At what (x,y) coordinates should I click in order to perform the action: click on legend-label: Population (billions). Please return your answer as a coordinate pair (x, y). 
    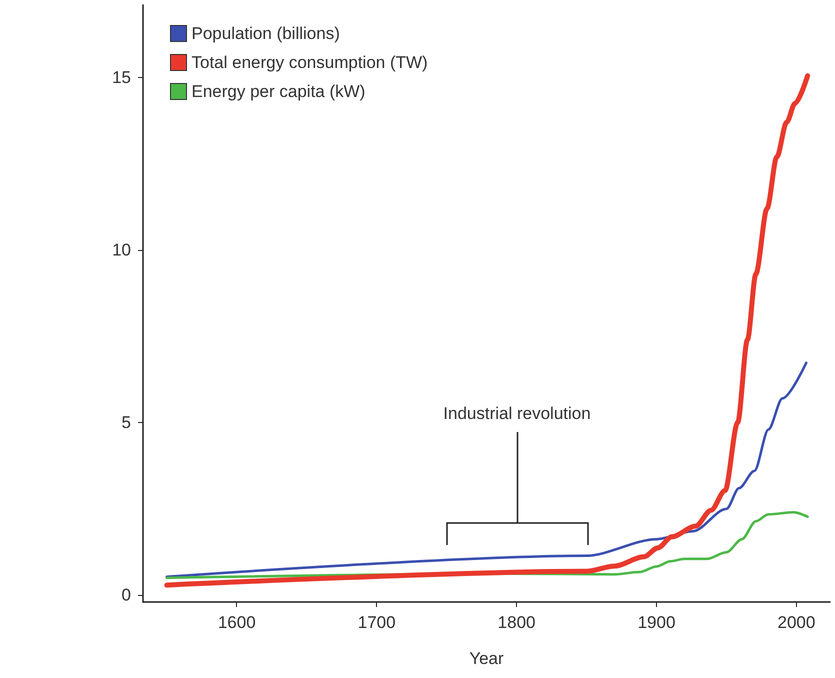
    Looking at the image, I should click on (266, 33).